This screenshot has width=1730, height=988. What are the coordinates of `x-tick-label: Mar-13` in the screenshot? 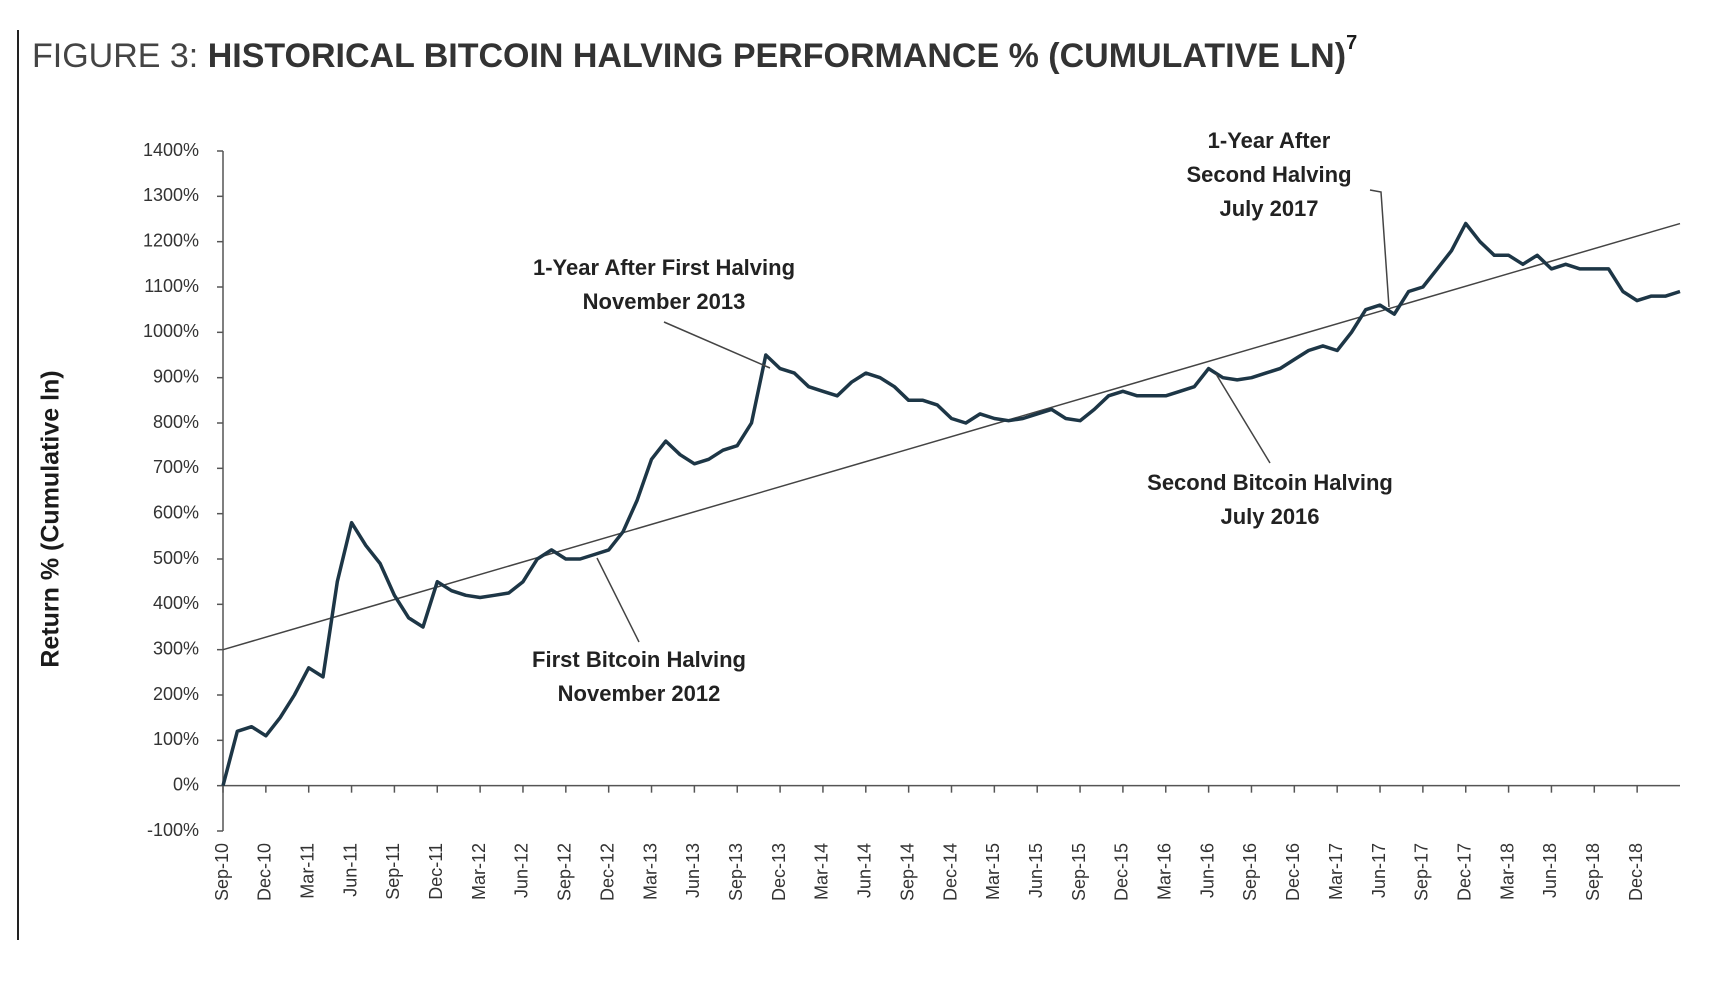 It's located at (650, 871).